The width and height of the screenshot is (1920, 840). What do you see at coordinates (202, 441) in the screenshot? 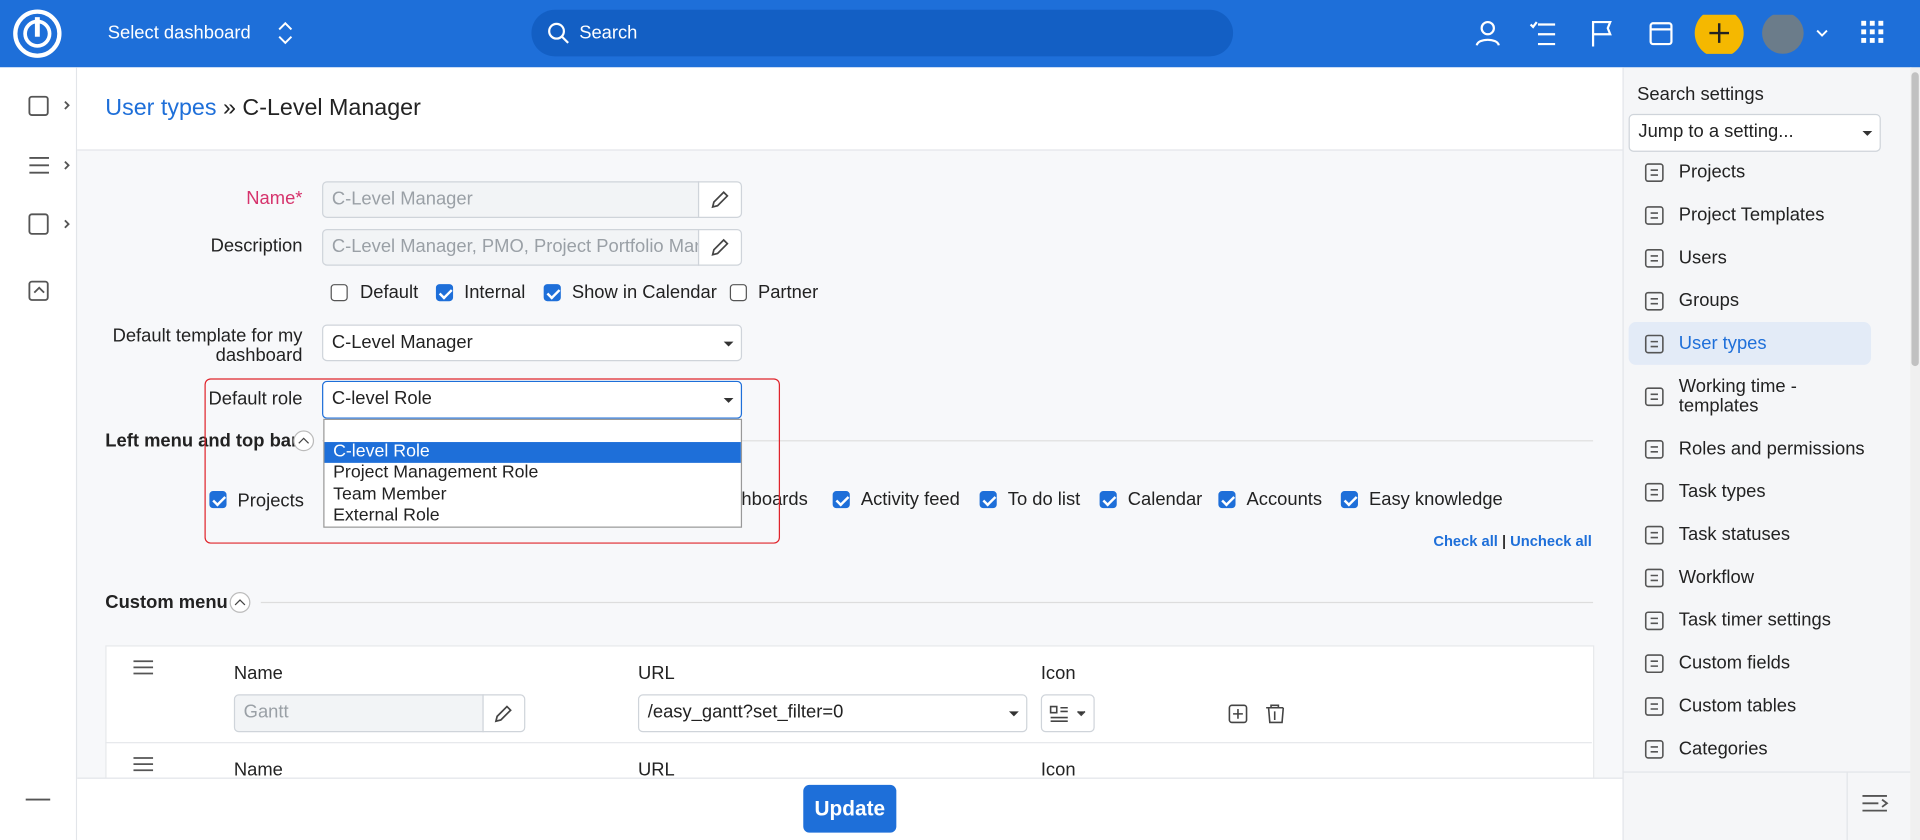
I see `section-title: Left menu and top bar` at bounding box center [202, 441].